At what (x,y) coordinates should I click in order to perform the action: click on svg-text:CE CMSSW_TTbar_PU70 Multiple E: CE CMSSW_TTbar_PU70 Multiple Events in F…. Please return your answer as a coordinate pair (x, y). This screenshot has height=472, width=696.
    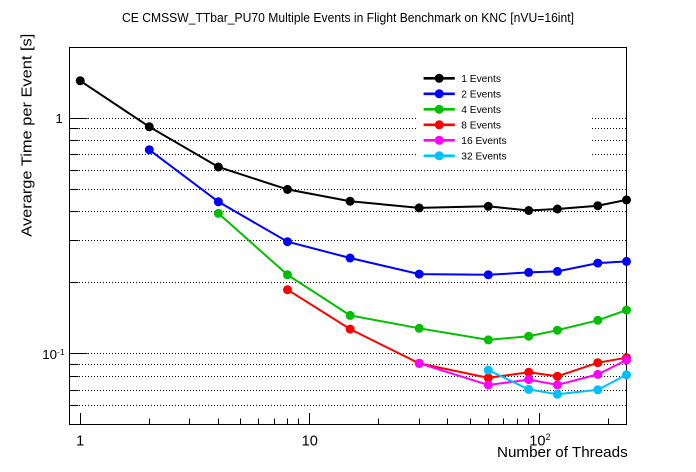
    Looking at the image, I should click on (348, 18).